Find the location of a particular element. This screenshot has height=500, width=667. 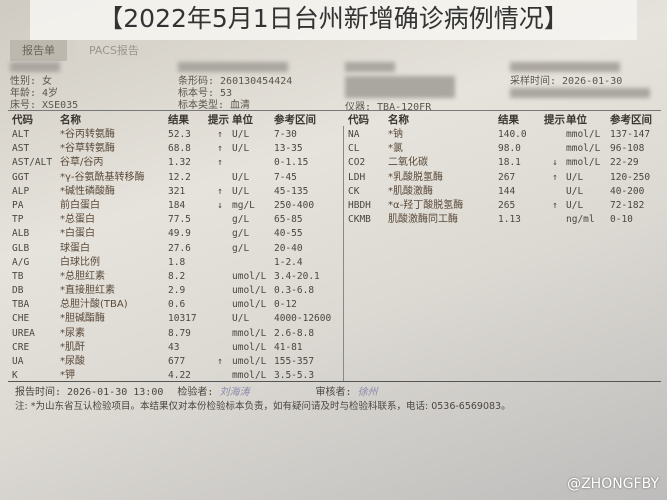

patient-info-1: 性别: 女 年龄: 4岁 床号: XSE035 is located at coordinates (44, 87).